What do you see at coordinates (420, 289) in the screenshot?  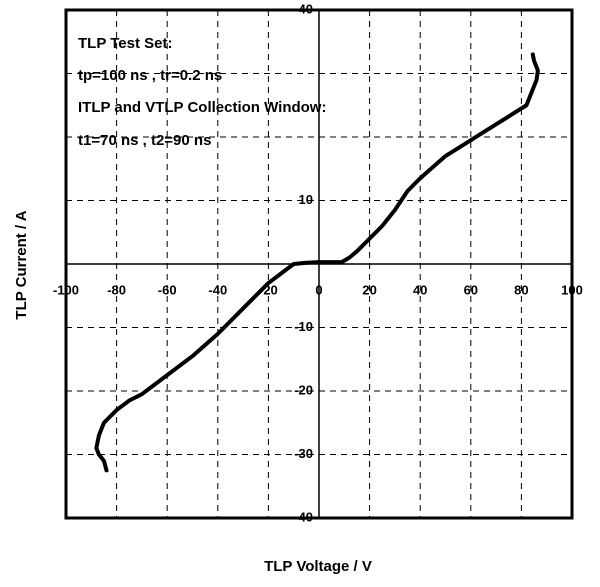 I see `x-tick-label: 40` at bounding box center [420, 289].